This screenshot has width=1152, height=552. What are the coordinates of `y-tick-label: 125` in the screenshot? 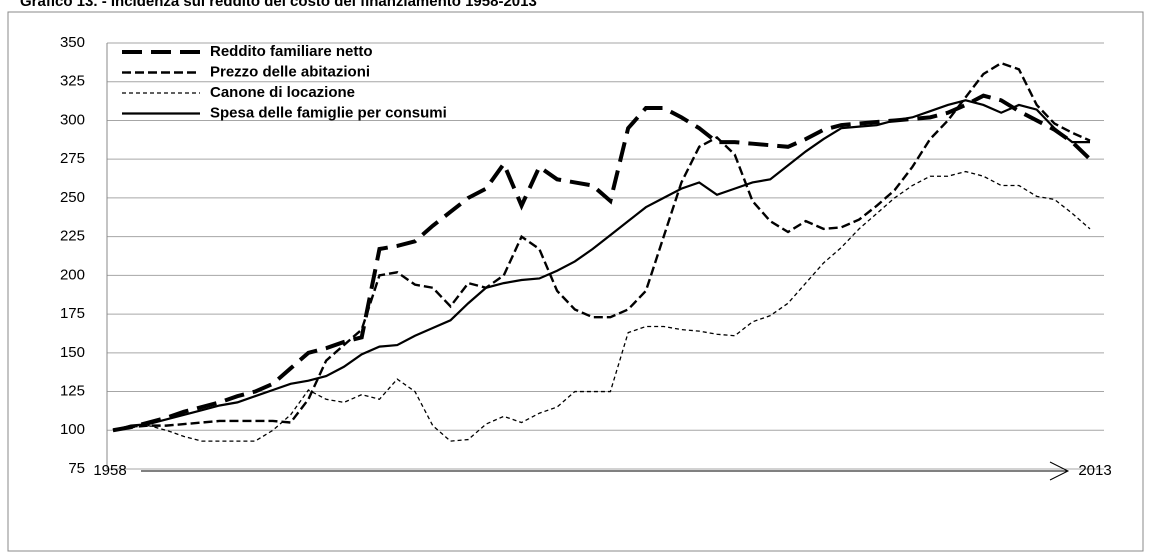 It's located at (72, 391).